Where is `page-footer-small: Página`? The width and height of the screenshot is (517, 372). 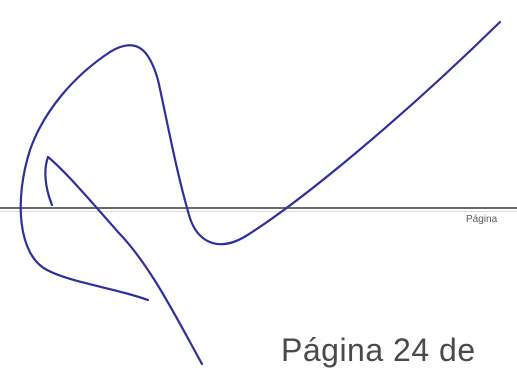 page-footer-small: Página is located at coordinates (482, 219).